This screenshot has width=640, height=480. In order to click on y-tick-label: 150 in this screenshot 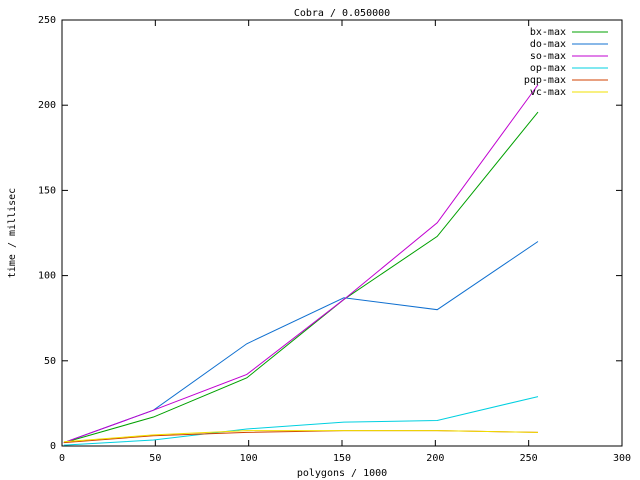, I will do `click(47, 190)`.